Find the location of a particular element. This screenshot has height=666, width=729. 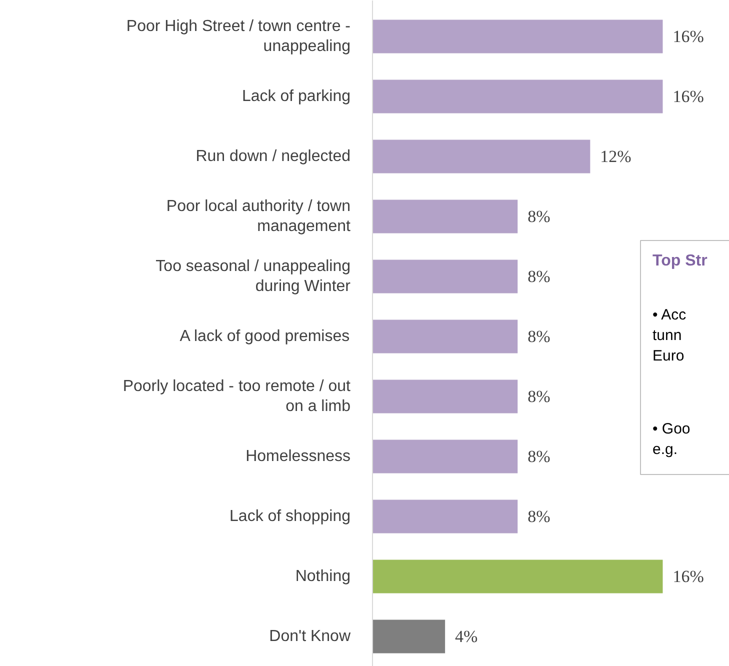

y-tick-label: Don't Know is located at coordinates (310, 636).